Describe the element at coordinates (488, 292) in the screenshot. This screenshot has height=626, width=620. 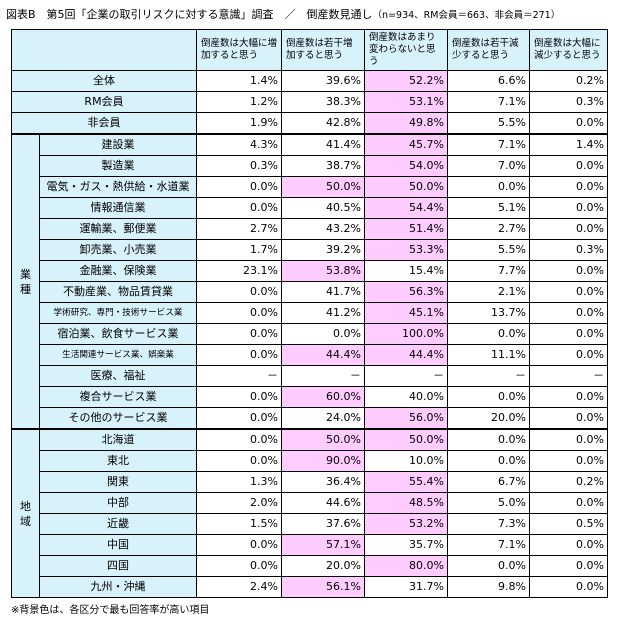
I see `value-cell: 2.1%` at that location.